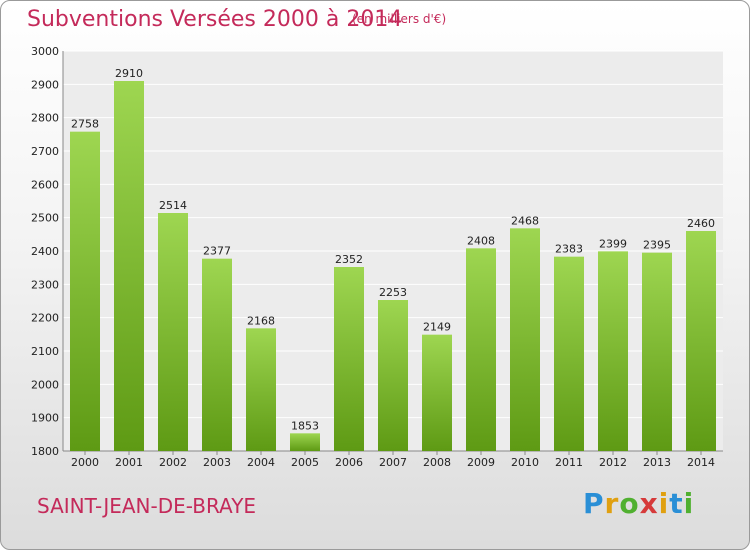 The width and height of the screenshot is (750, 550). Describe the element at coordinates (45, 418) in the screenshot. I see `y-tick-label: 1900` at that location.